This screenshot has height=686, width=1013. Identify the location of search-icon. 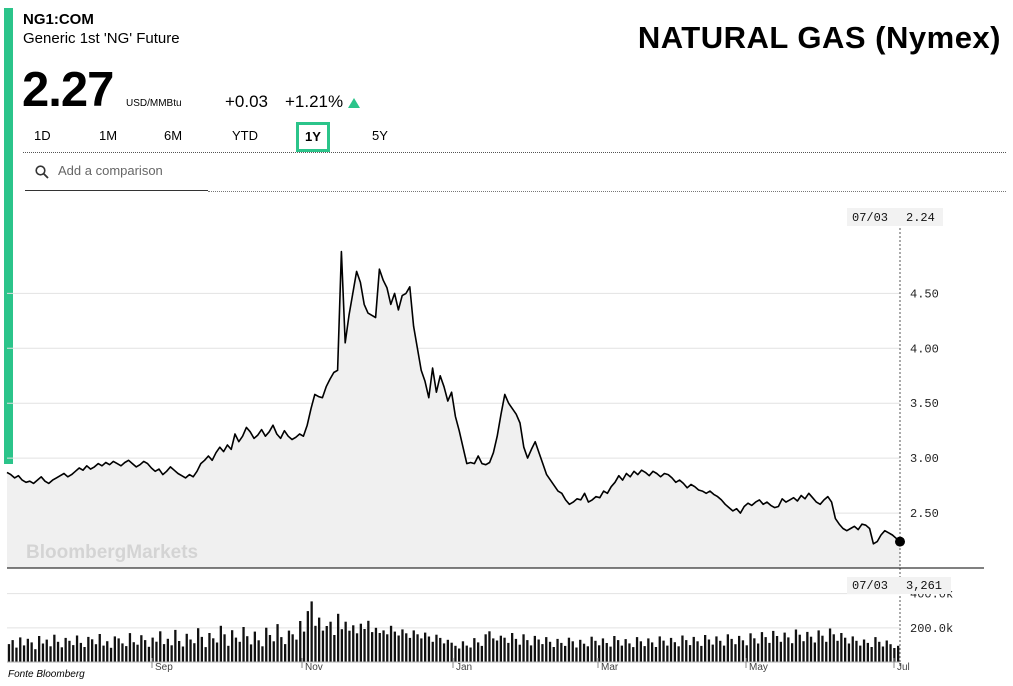
(42, 172).